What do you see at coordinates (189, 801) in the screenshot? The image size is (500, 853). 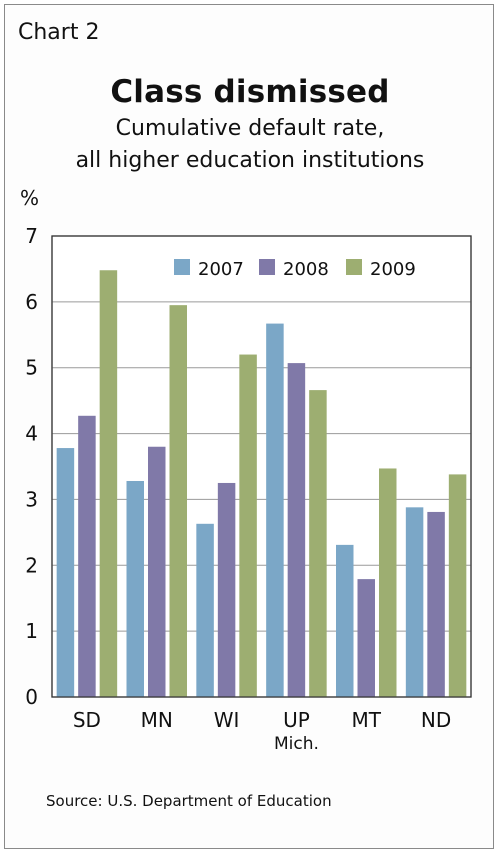 I see `source-note: Source: U.S. Department of Education` at bounding box center [189, 801].